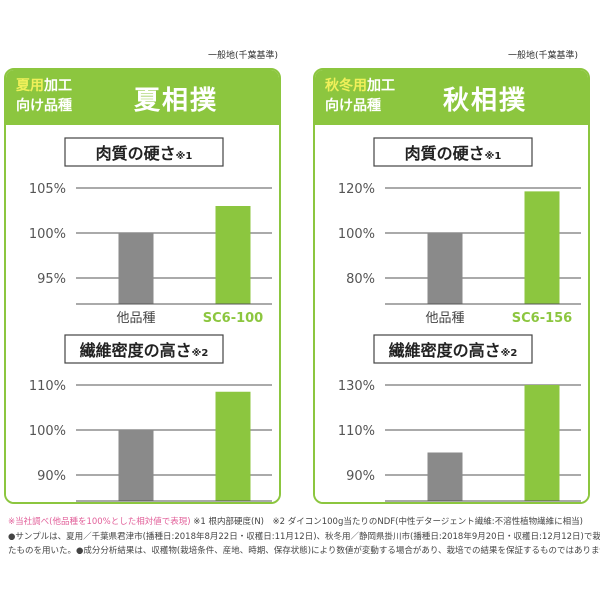  What do you see at coordinates (356, 386) in the screenshot?
I see `y-tick-label: 130%` at bounding box center [356, 386].